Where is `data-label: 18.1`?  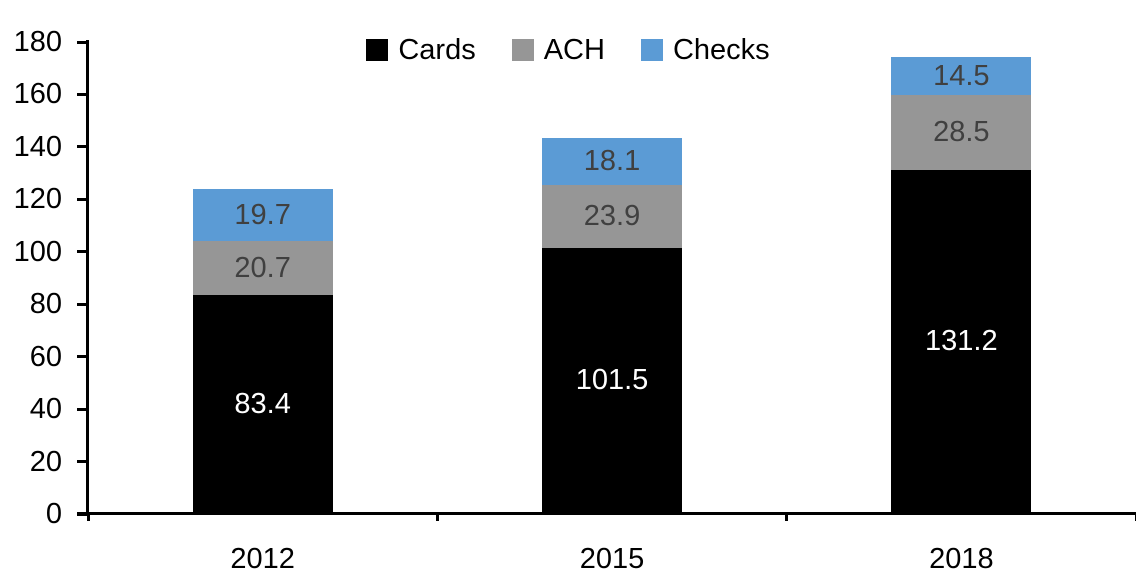
data-label: 18.1 is located at coordinates (612, 160).